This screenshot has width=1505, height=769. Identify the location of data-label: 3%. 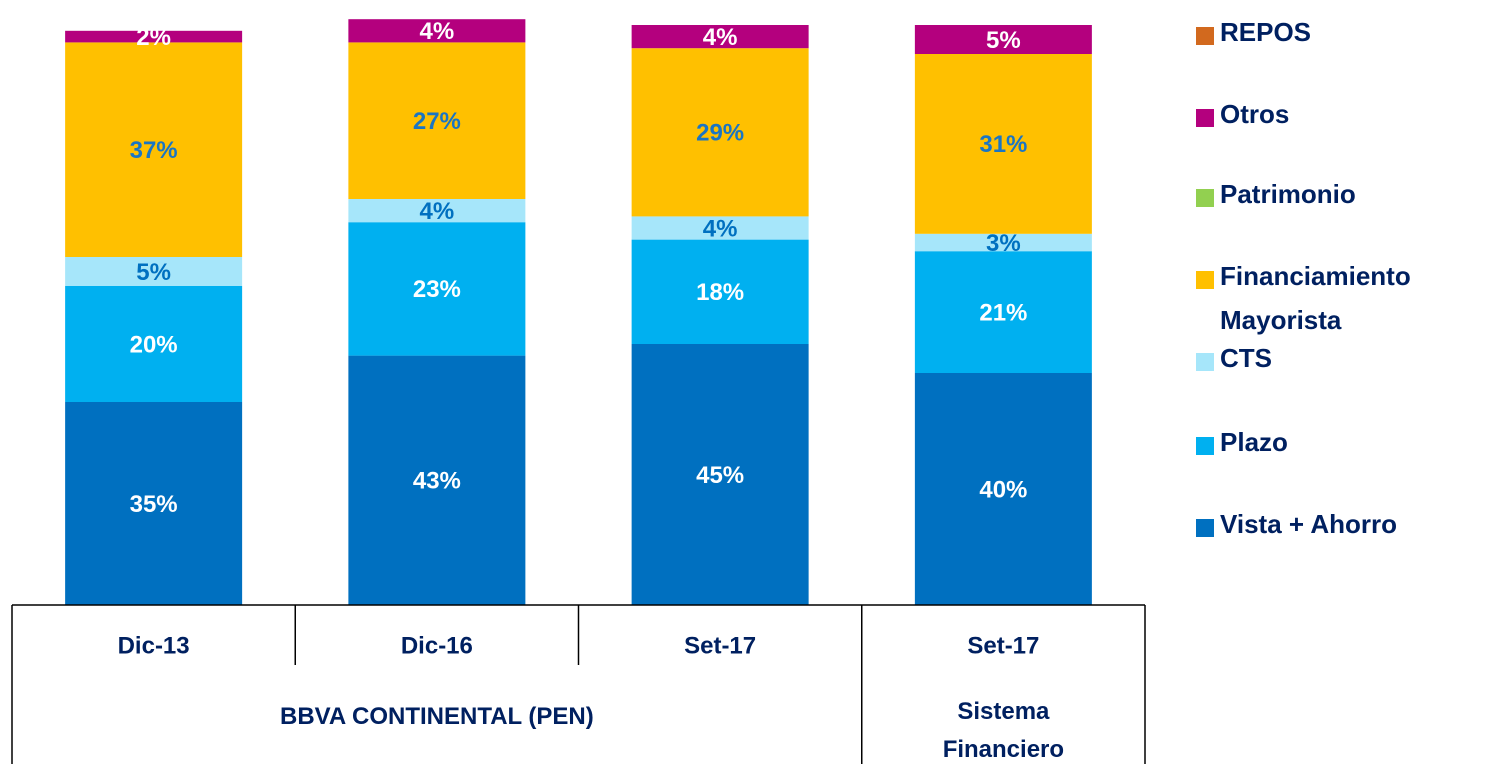
(1003, 243).